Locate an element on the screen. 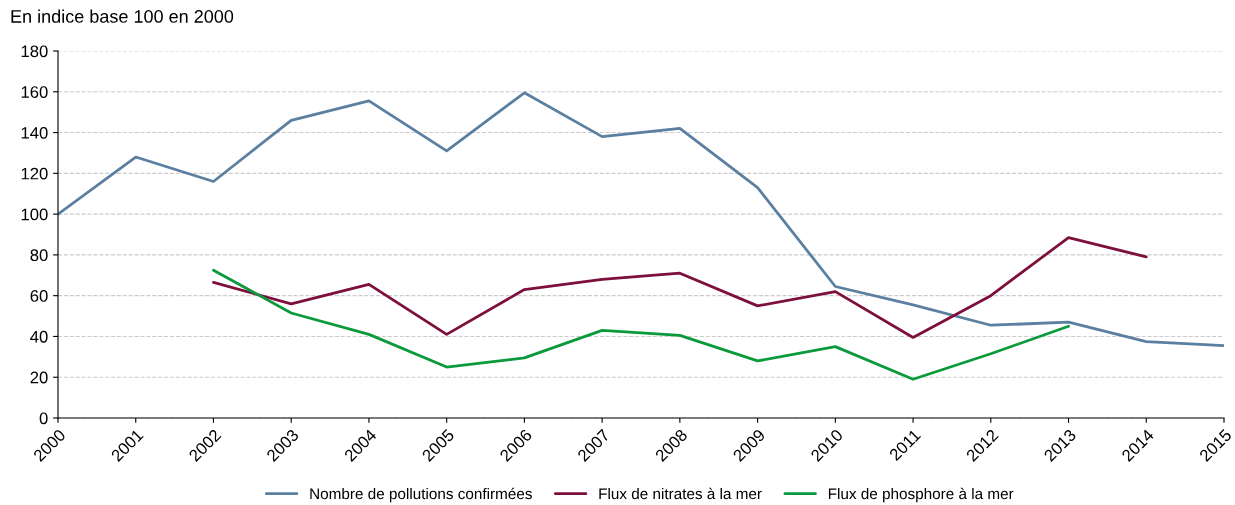 The width and height of the screenshot is (1235, 505). y-tick-label: 80 is located at coordinates (39, 255).